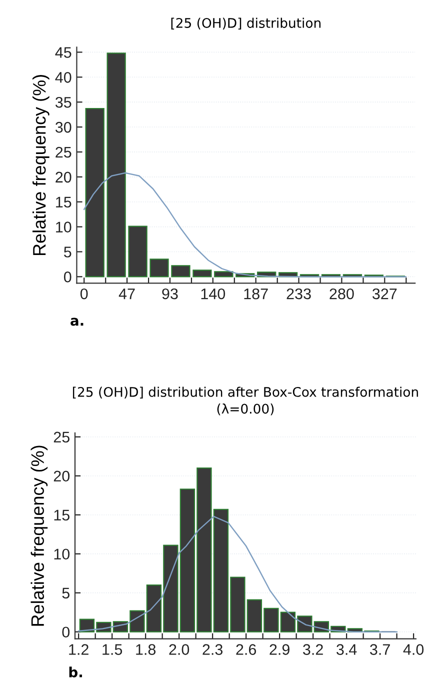 The image size is (436, 684). Describe the element at coordinates (63, 102) in the screenshot. I see `y-tick-label: 35` at that location.